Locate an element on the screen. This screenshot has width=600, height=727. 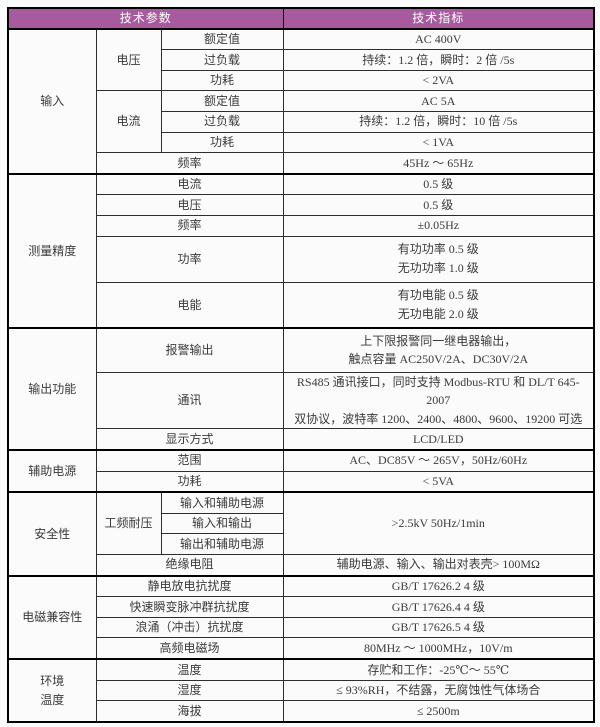
row-env-temperature: 环境 温度 温度 存贮和工作：-25℃～ 55℃ is located at coordinates (301, 690).